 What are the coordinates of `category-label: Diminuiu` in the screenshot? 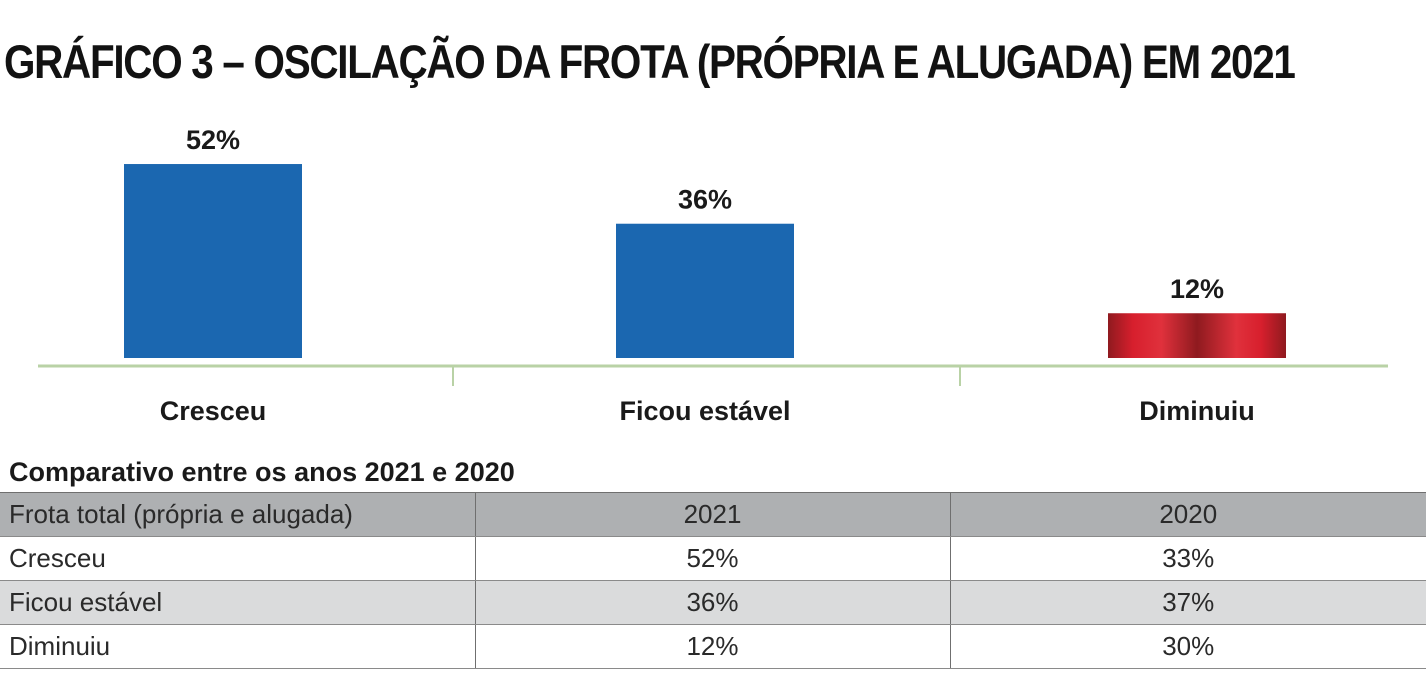 It's located at (1197, 411).